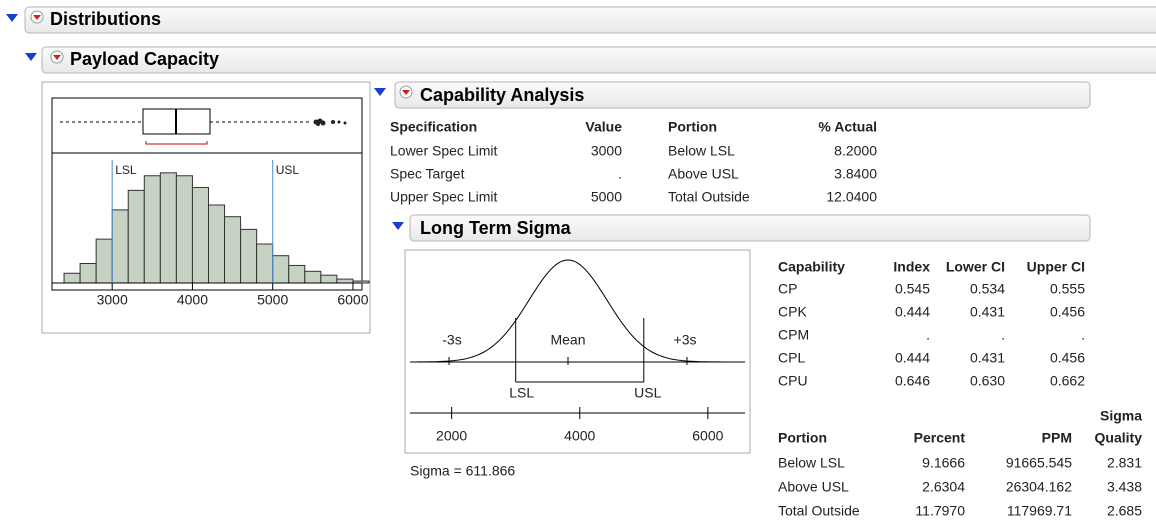 This screenshot has width=1156, height=523. Describe the element at coordinates (940, 511) in the screenshot. I see `cell: 11.7970` at that location.